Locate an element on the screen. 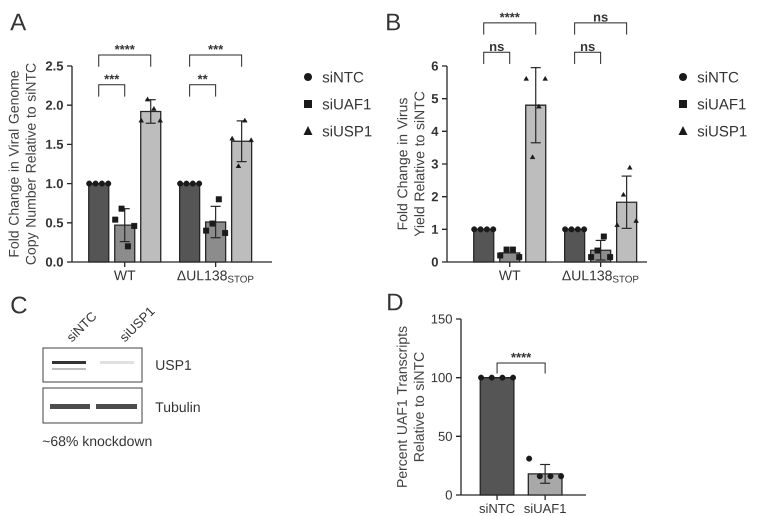  y-tick-label: 50 is located at coordinates (445, 436).